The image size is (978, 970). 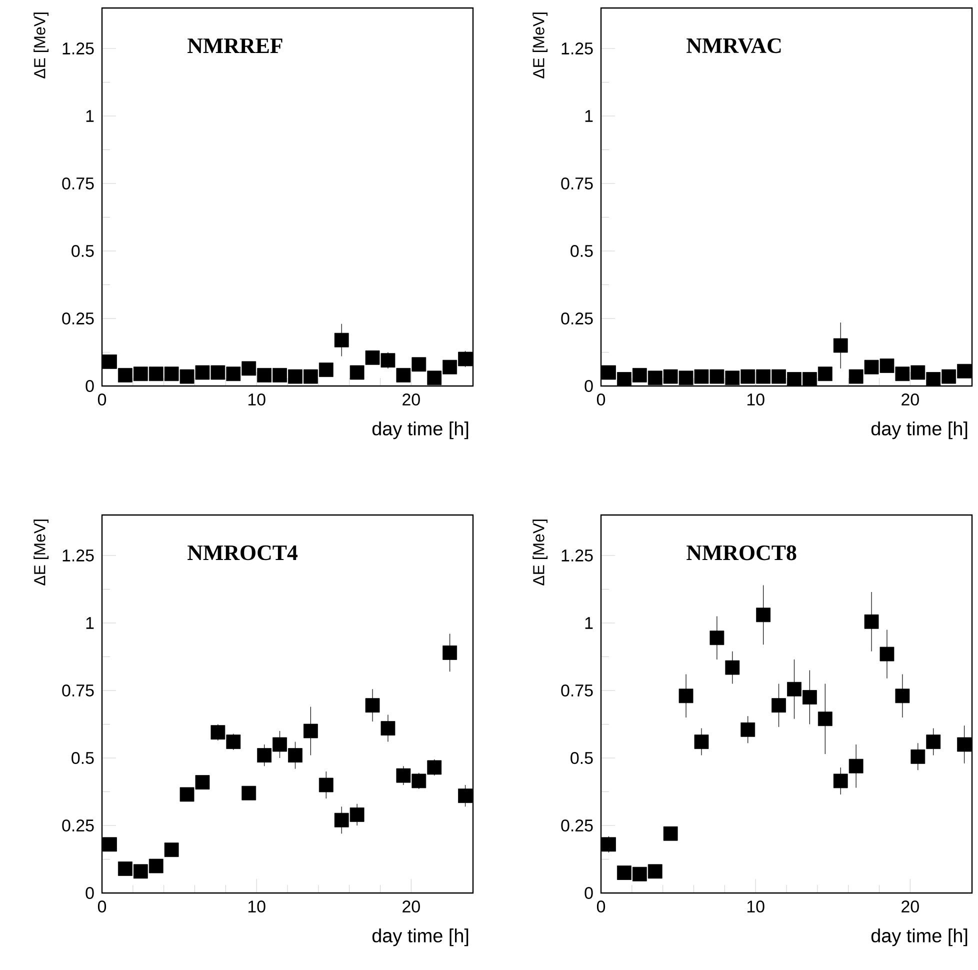 What do you see at coordinates (601, 400) in the screenshot?
I see `x-tick-label: 0` at bounding box center [601, 400].